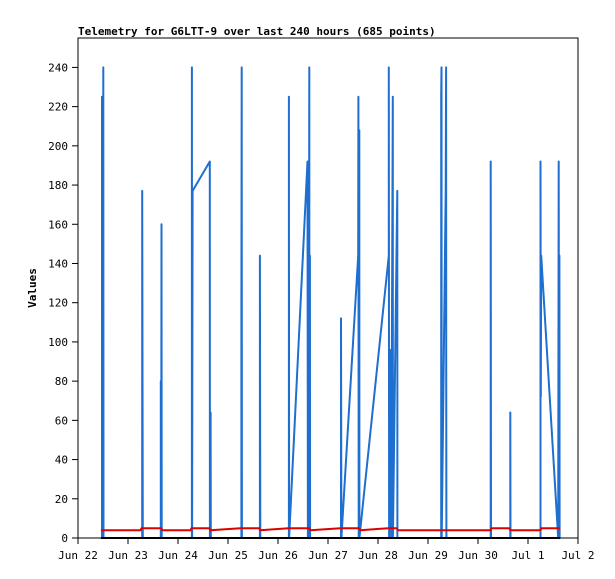 This screenshot has height=579, width=615. What do you see at coordinates (58, 224) in the screenshot?
I see `y-tick-label: 160` at bounding box center [58, 224].